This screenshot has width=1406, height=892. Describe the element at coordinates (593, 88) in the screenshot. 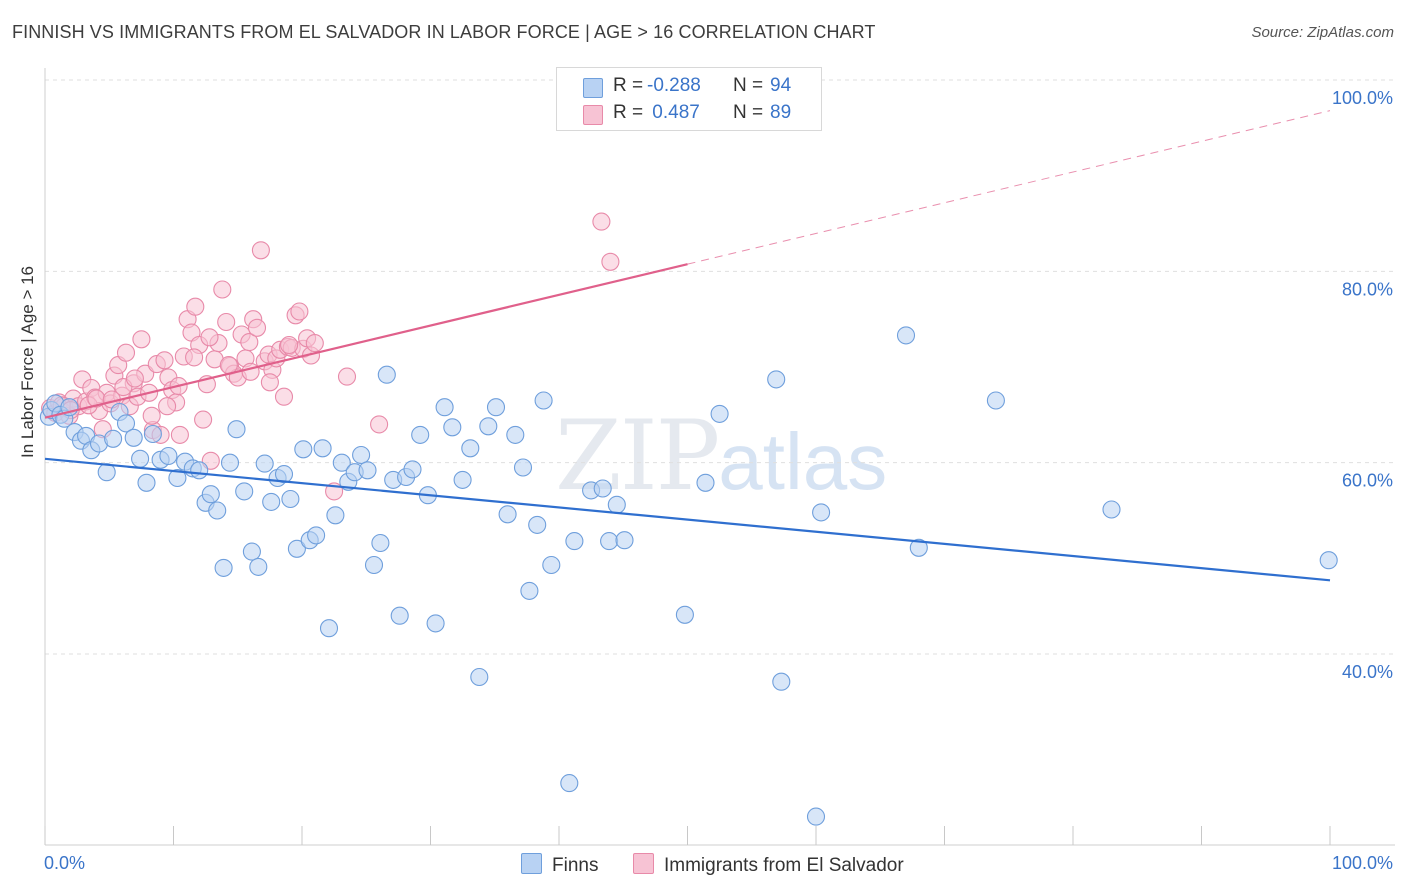

I see `finns-swatch` at that location.